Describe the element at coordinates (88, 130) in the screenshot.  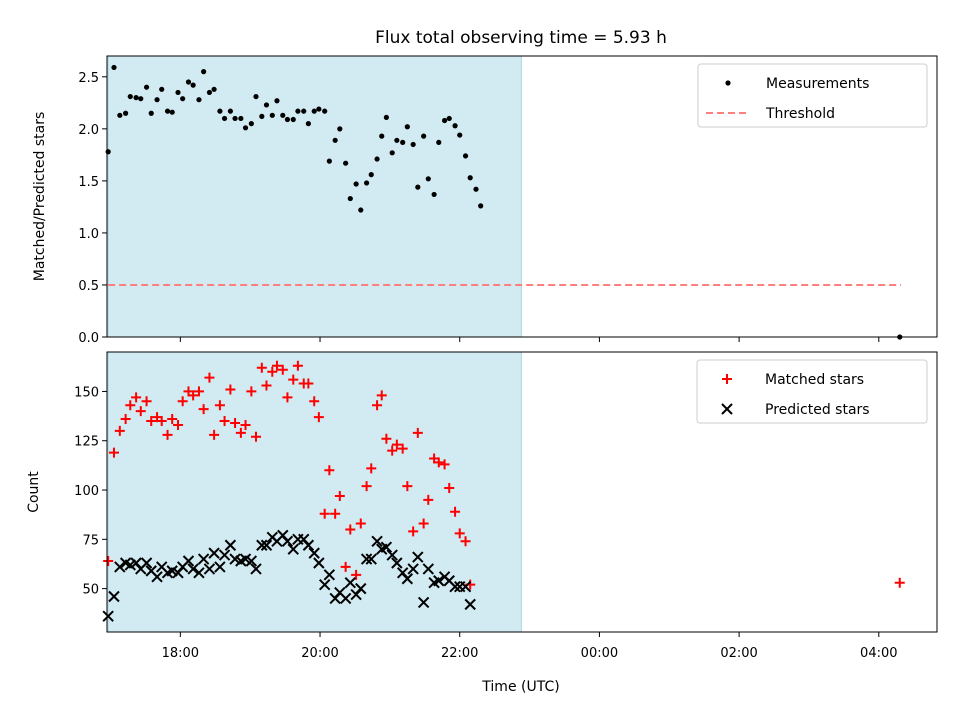
I see `y-tick-label: 2.0` at that location.